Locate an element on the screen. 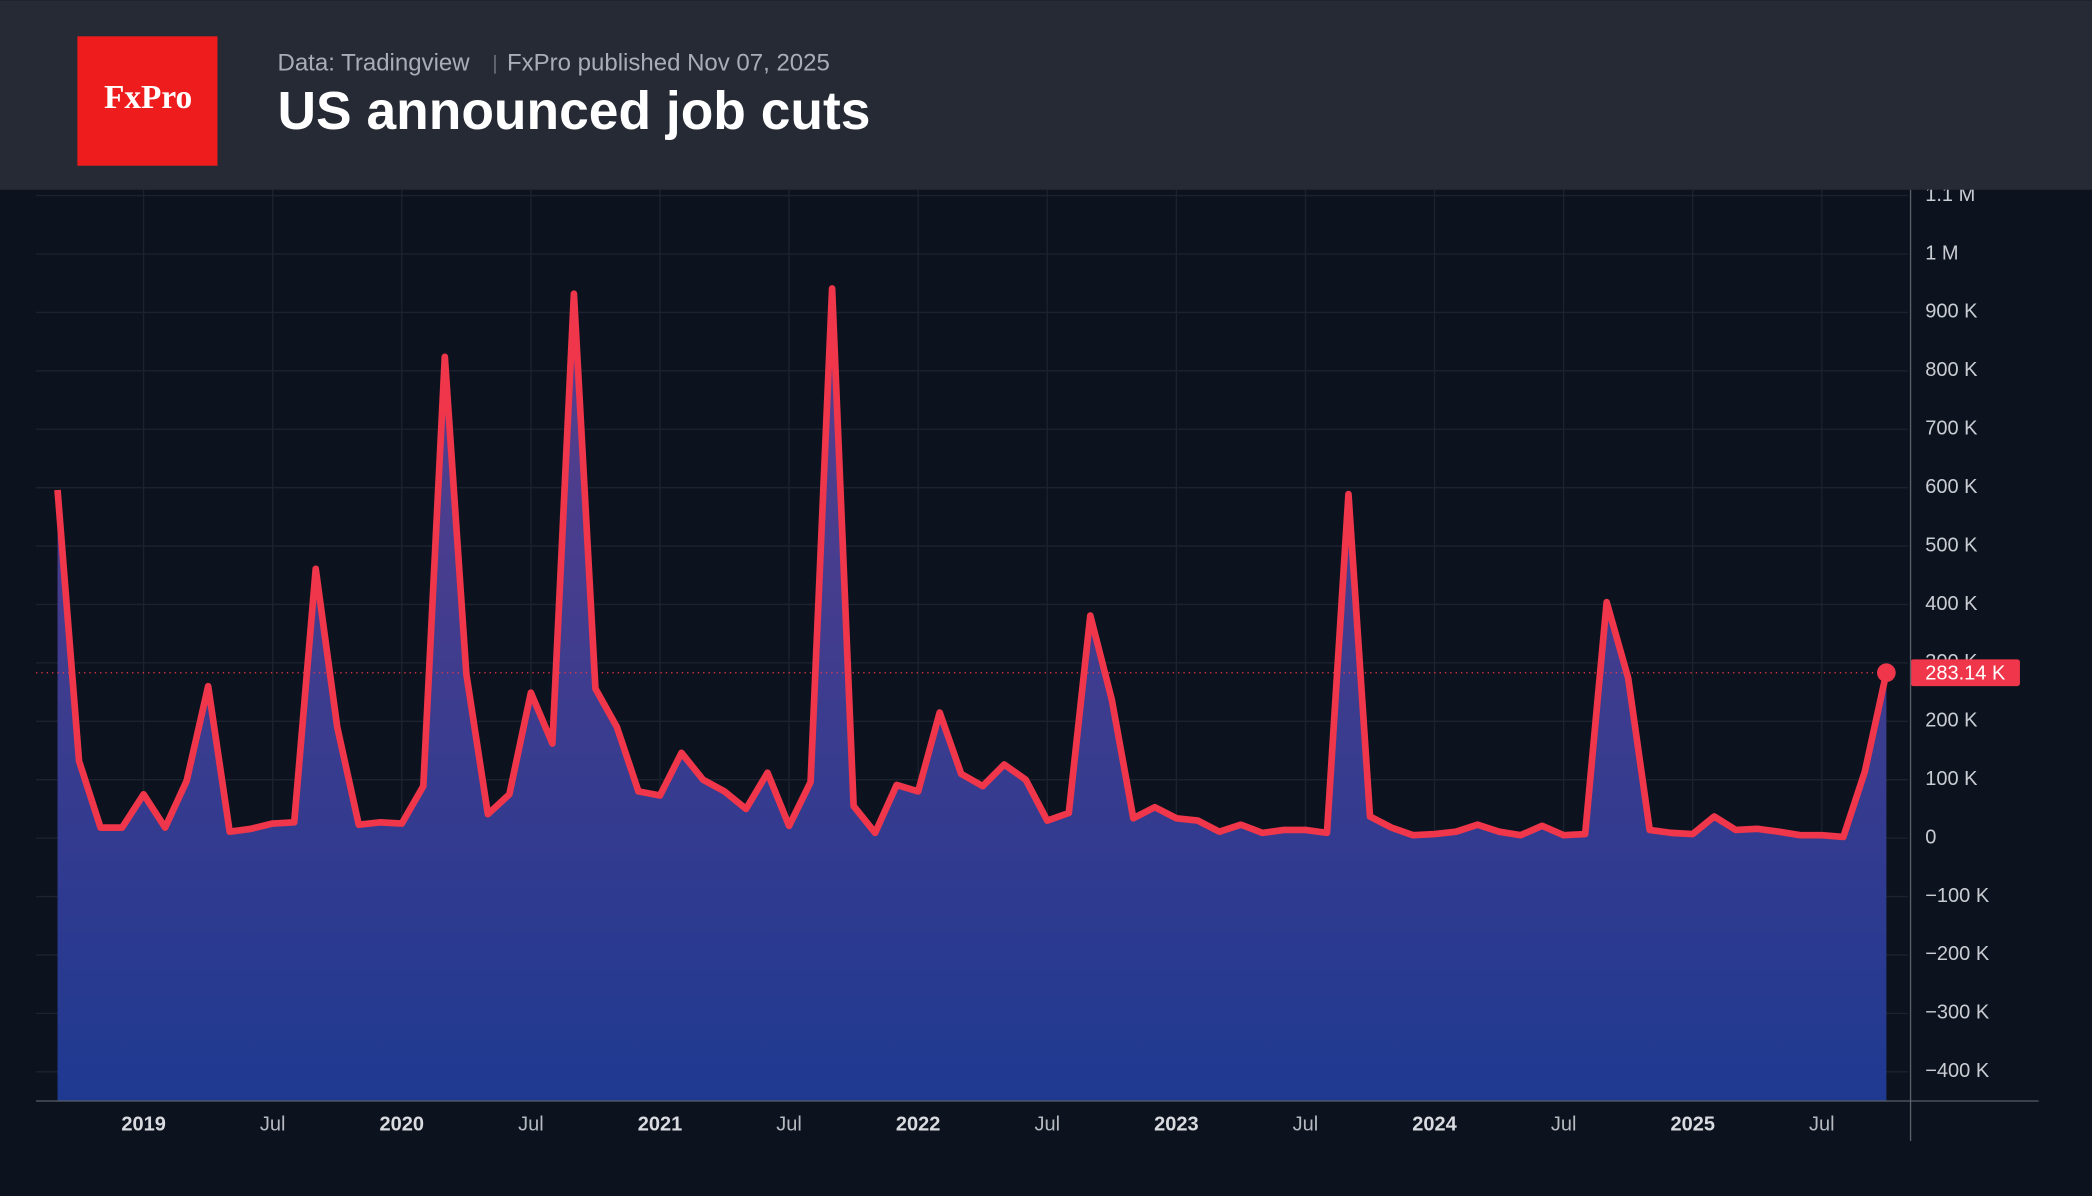 The height and width of the screenshot is (1196, 2092). title: US announced job cuts is located at coordinates (574, 111).